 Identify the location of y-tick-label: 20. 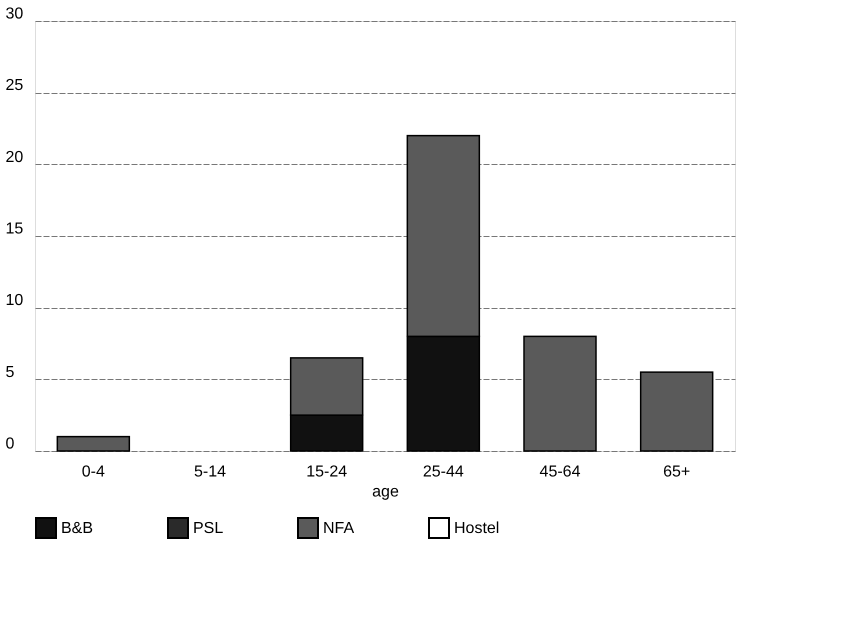
(15, 157).